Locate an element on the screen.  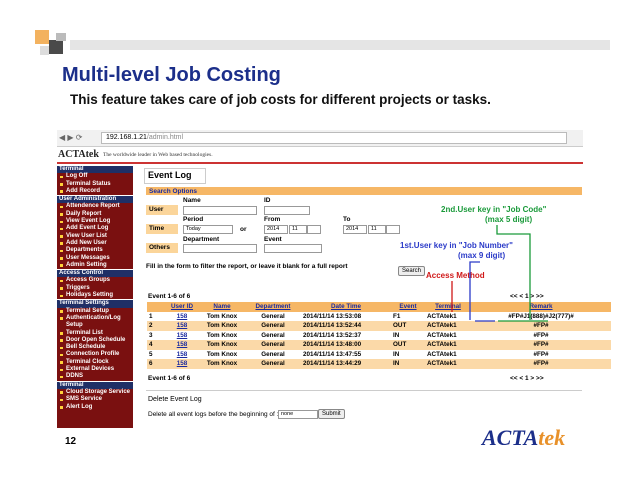
column-header: User ID is located at coordinates (182, 307).